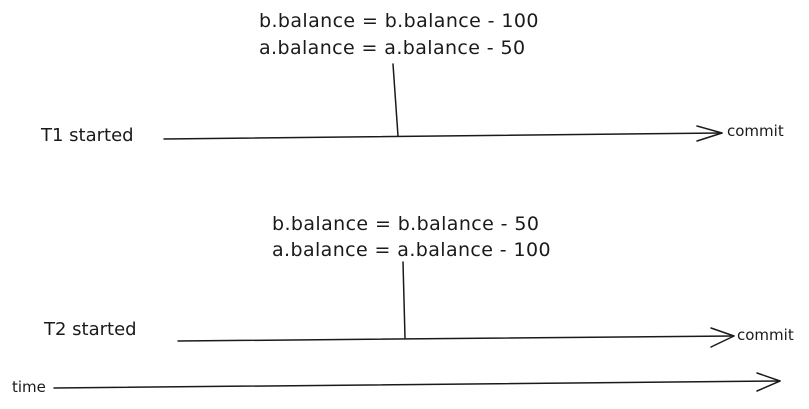 The image size is (809, 409). Describe the element at coordinates (765, 335) in the screenshot. I see `t2-commit-label: commit` at that location.